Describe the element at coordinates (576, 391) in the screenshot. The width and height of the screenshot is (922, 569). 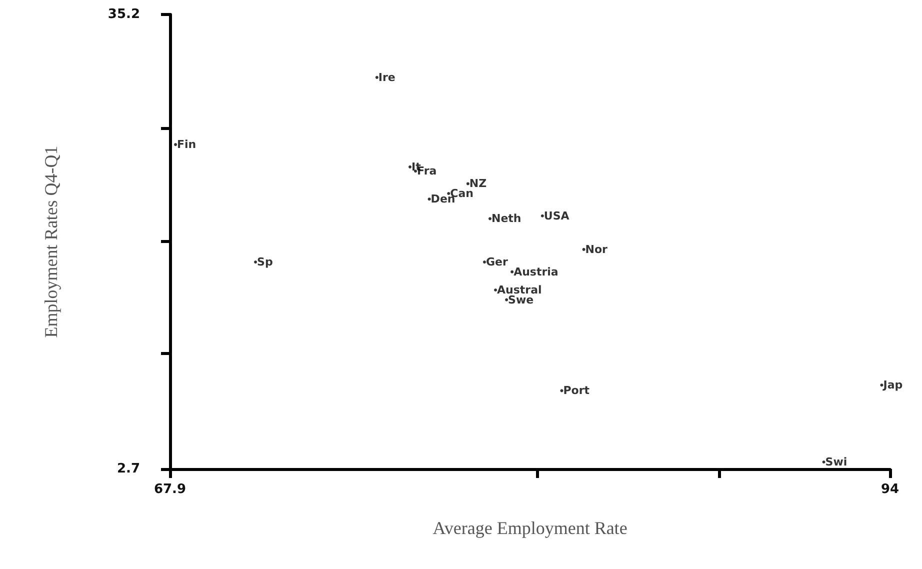
I see `series-label: Port` at that location.